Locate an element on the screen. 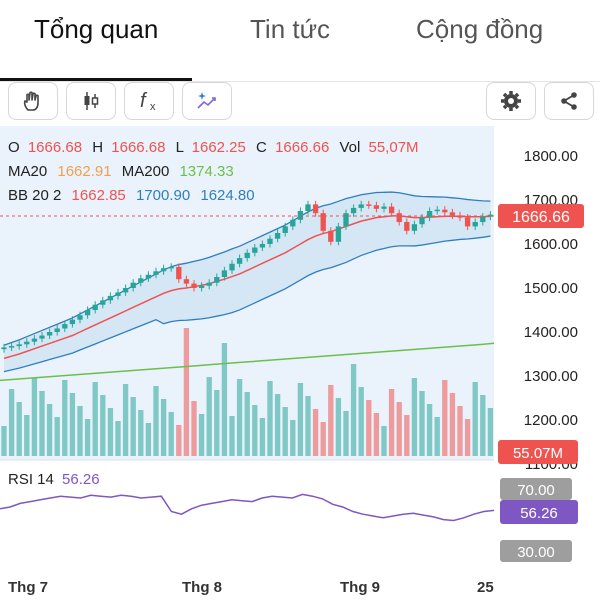 The height and width of the screenshot is (605, 600). chart-type-button is located at coordinates (91, 101).